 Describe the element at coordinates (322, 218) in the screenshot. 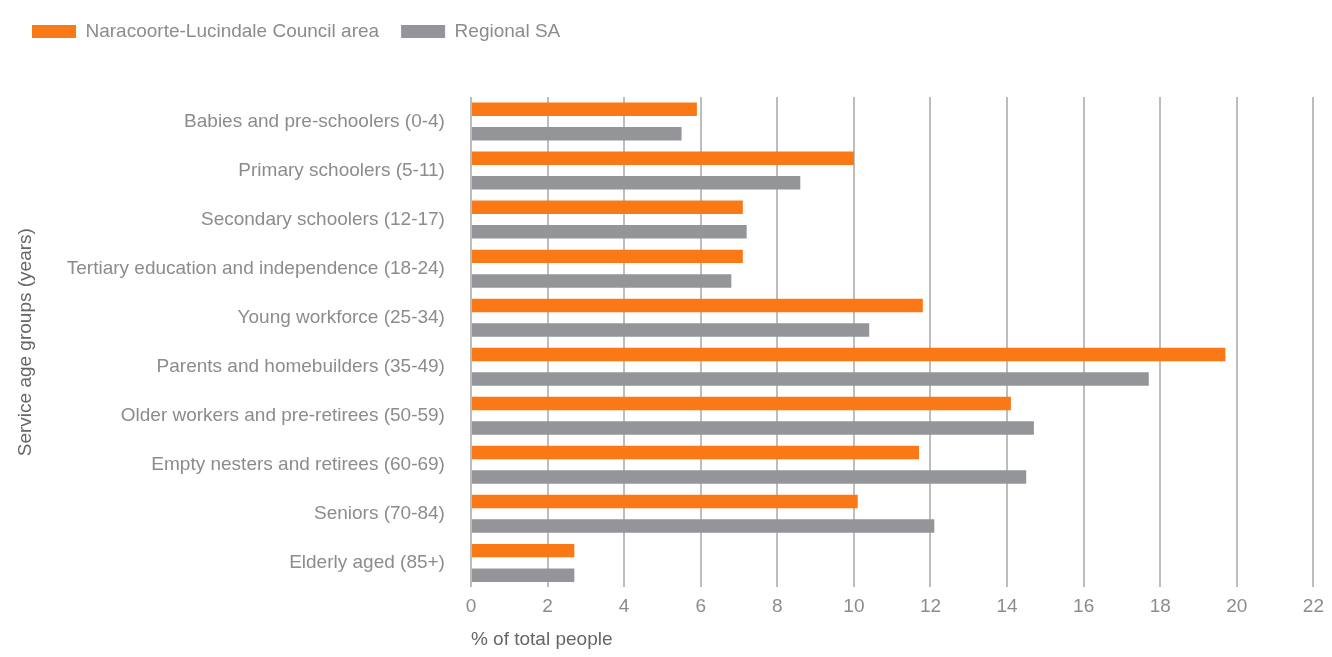

I see `y-tick-label: Secondary schoolers (12-17)` at that location.